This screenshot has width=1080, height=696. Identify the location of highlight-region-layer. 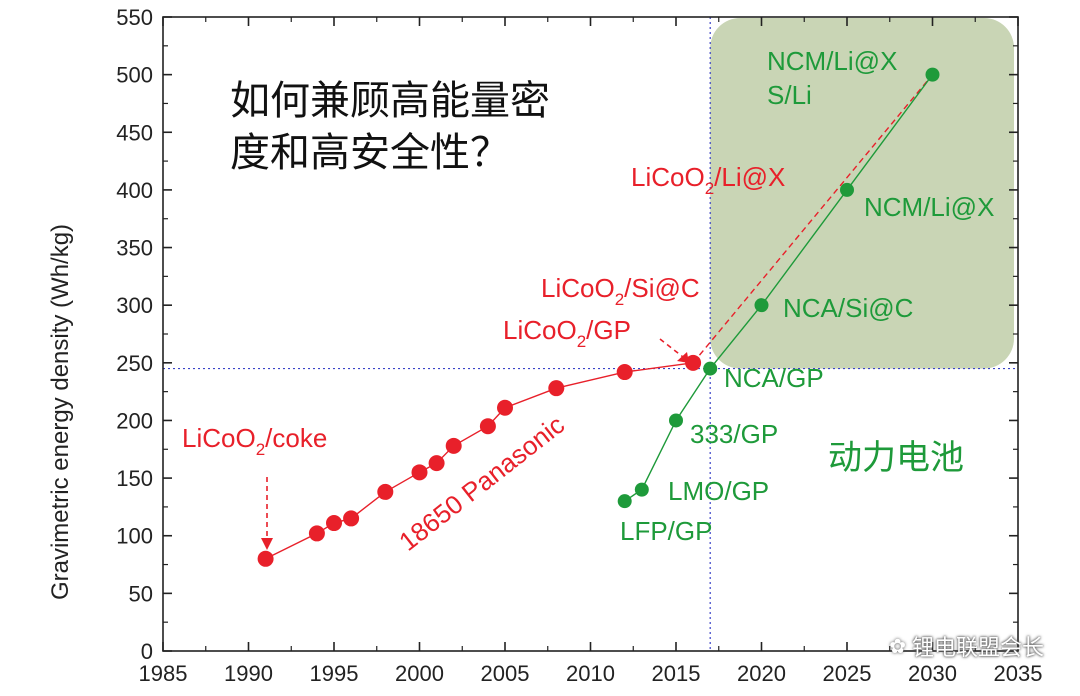
(862, 193).